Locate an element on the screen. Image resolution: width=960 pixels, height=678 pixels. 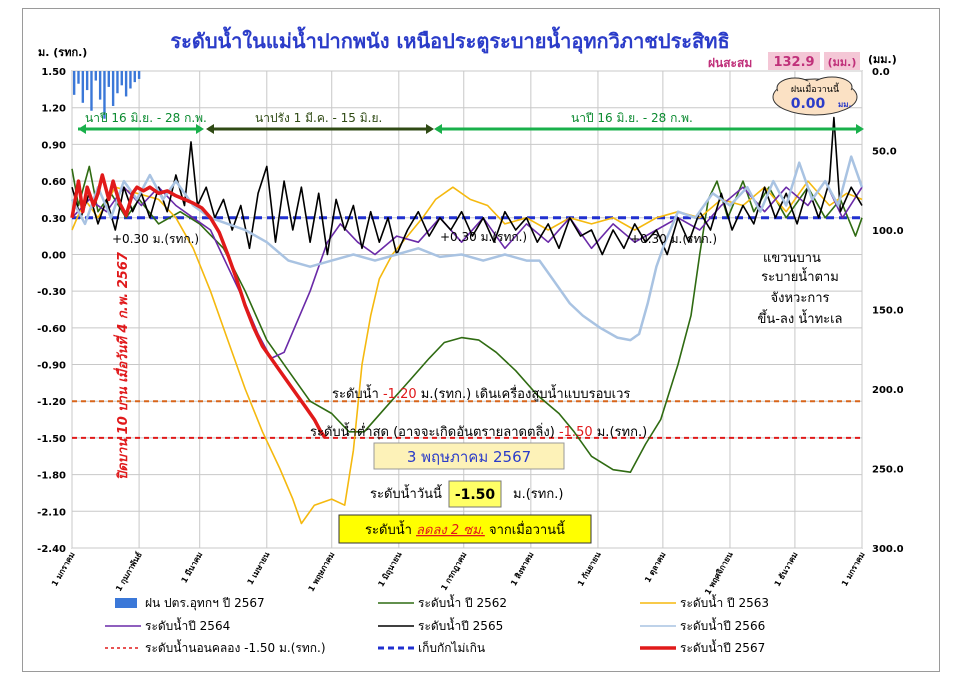
series-line is located at coordinates (198, 306).